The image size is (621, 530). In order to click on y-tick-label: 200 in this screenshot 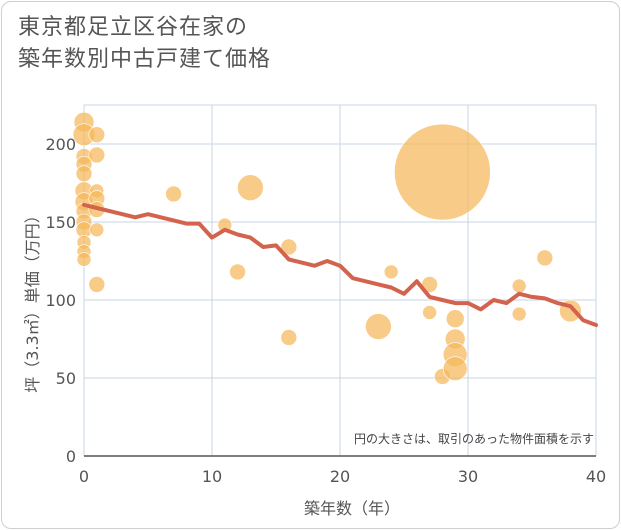, I will do `click(60, 144)`.